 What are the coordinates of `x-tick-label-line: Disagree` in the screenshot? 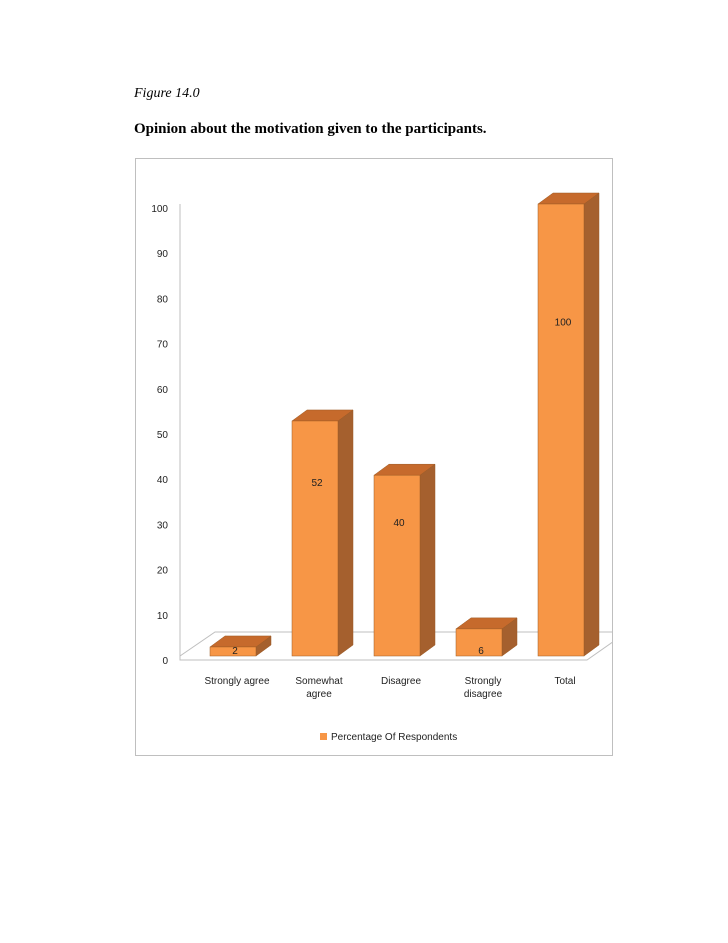 It's located at (401, 681).